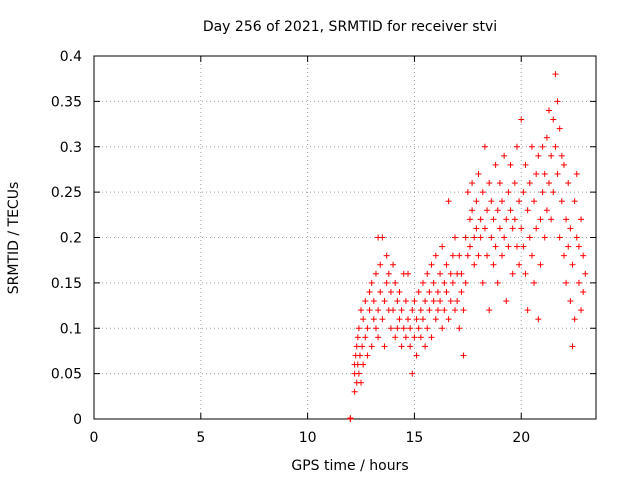 This screenshot has height=480, width=640. I want to click on x-tick-label: 10, so click(308, 438).